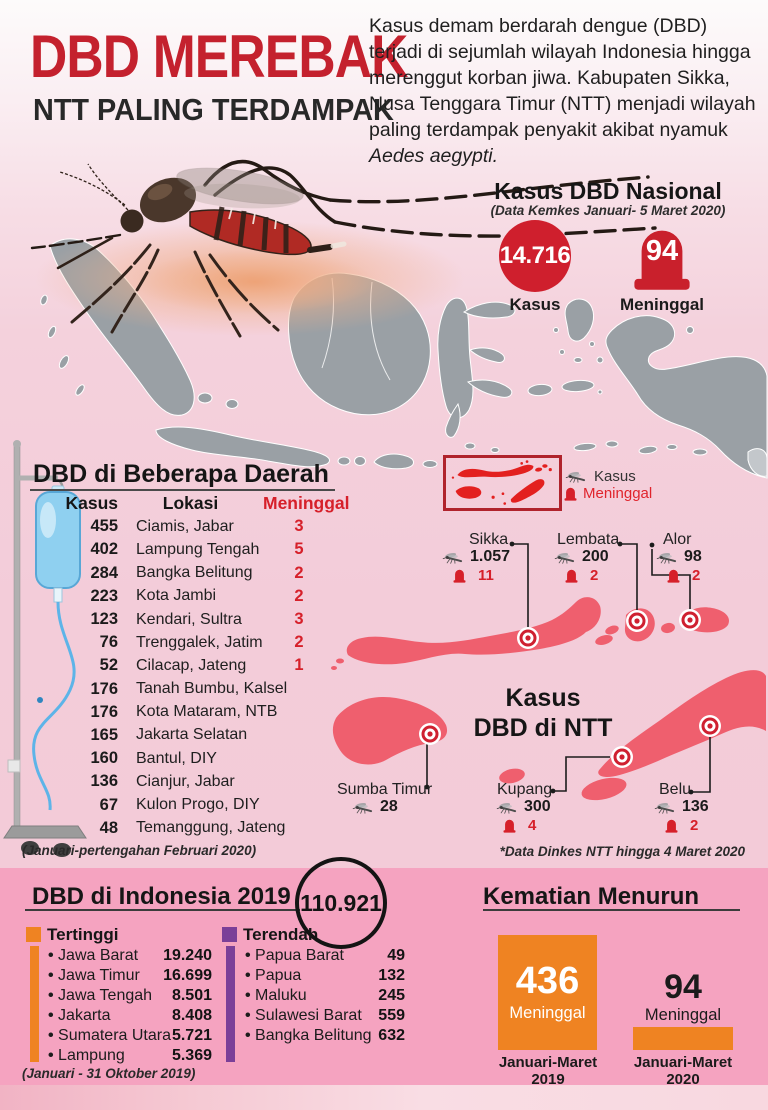 This screenshot has width=768, height=1110. I want to click on list-item: Jawa Barat 19.240, so click(130, 956).